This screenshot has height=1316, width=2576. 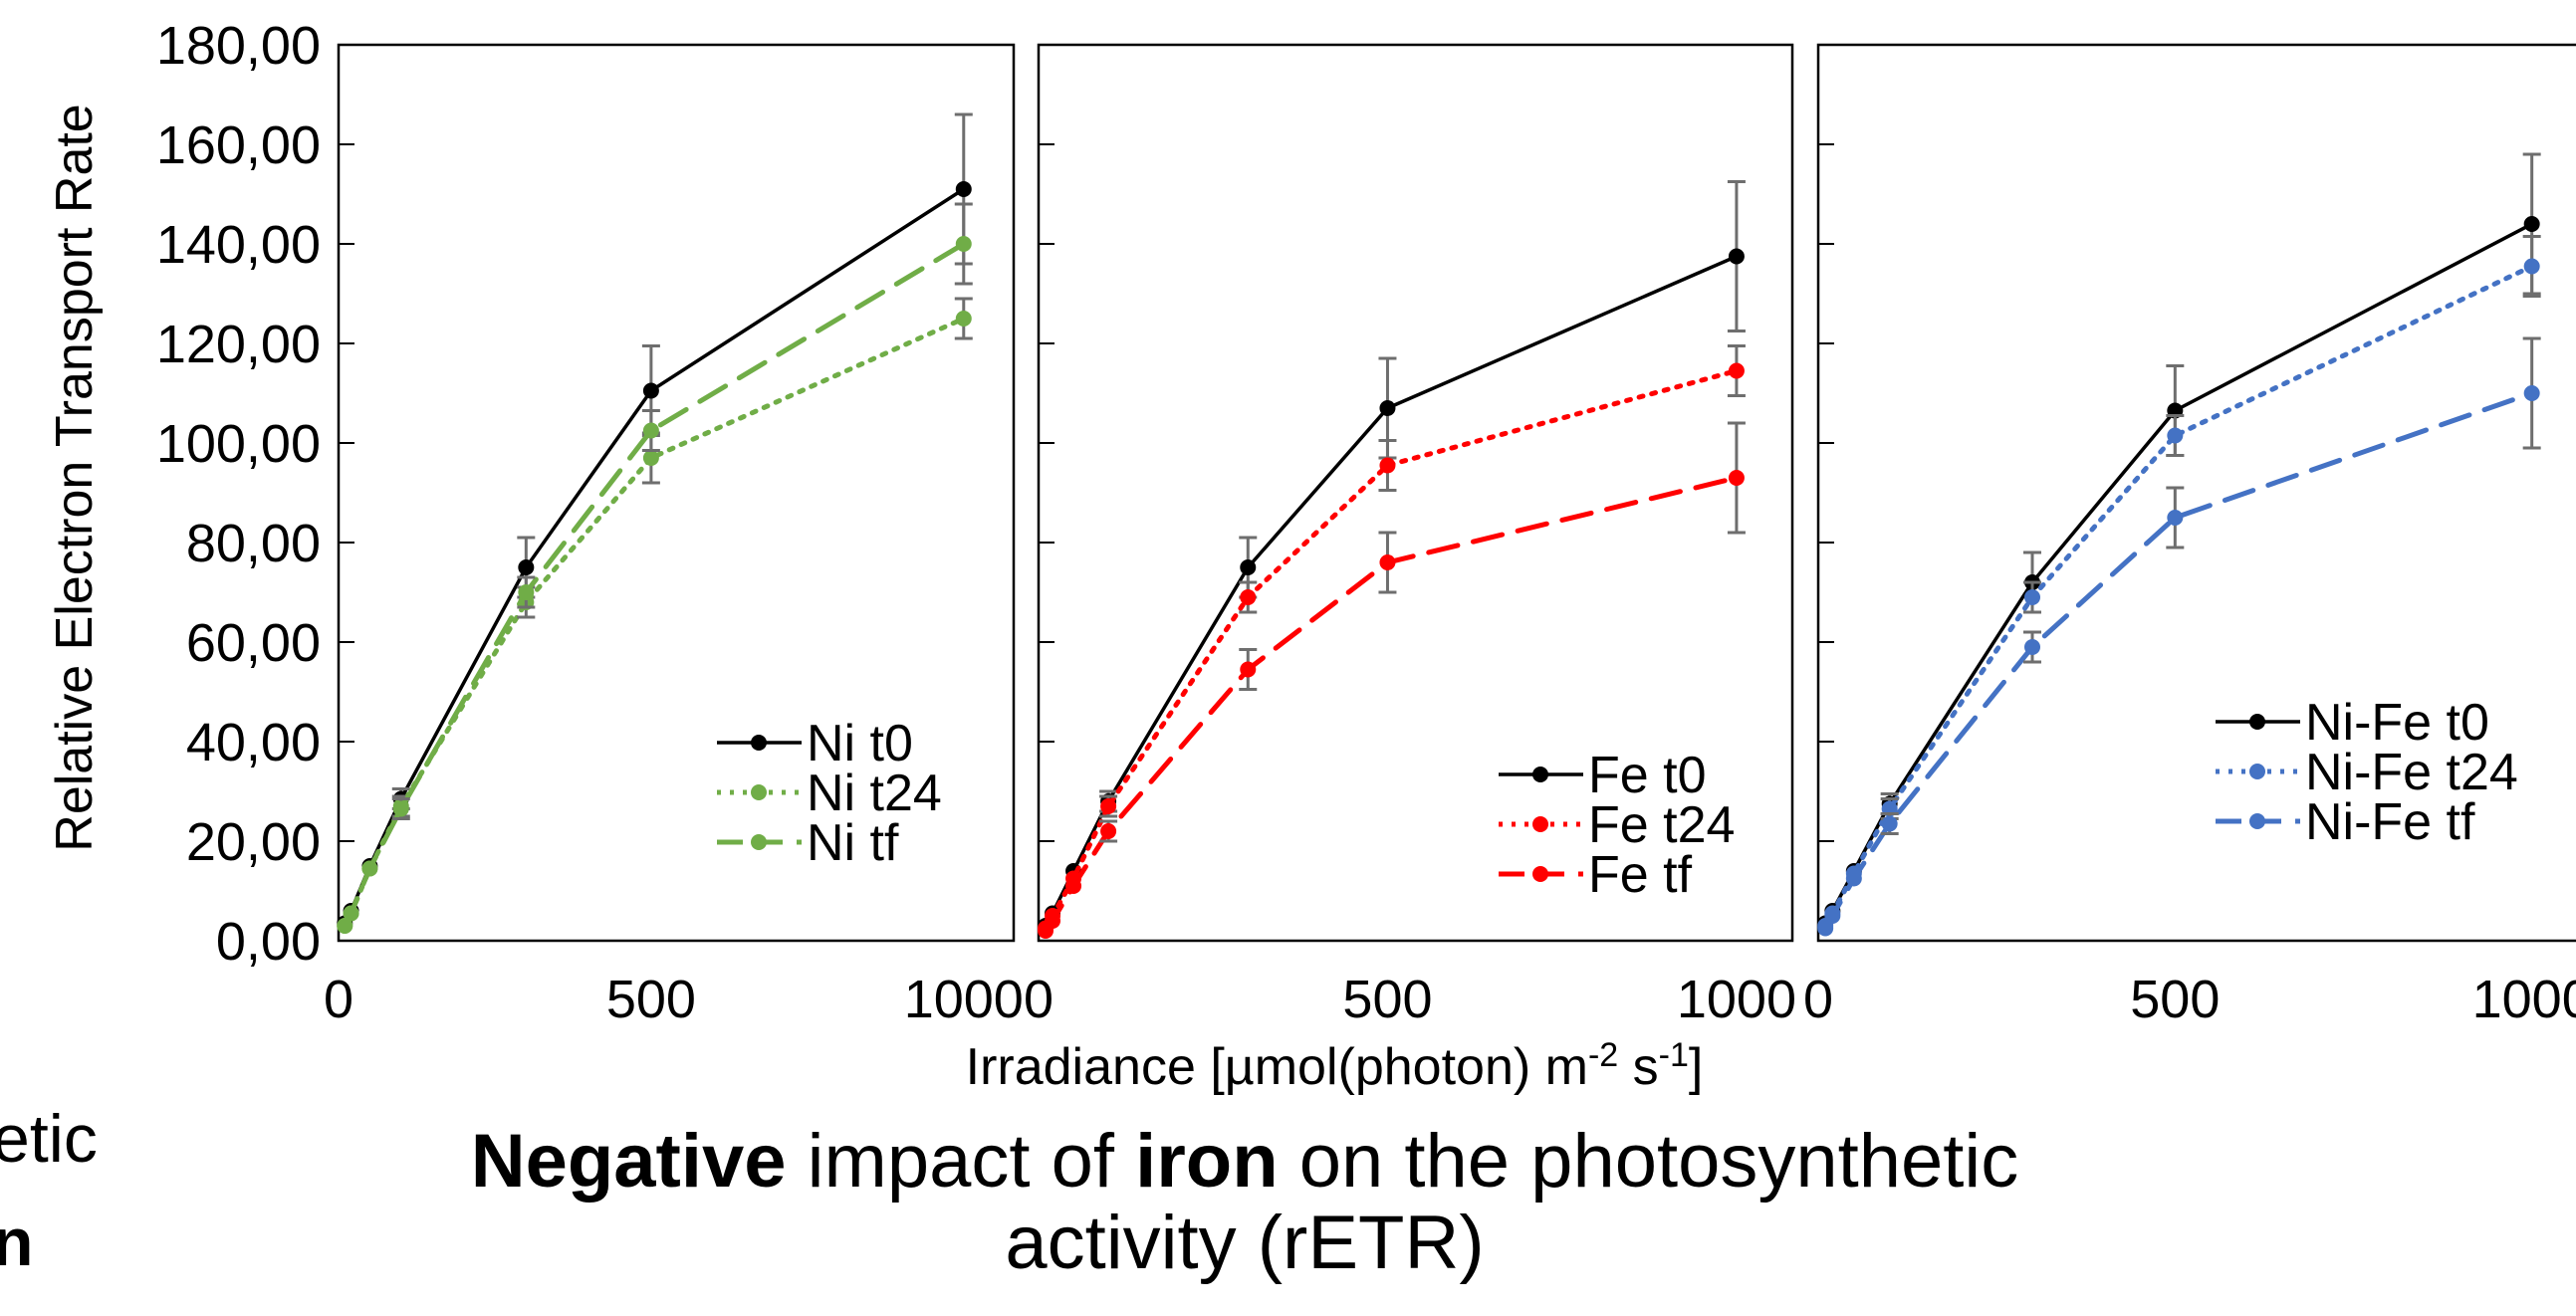 What do you see at coordinates (49, 1139) in the screenshot?
I see `left-fragment-line1: etic` at bounding box center [49, 1139].